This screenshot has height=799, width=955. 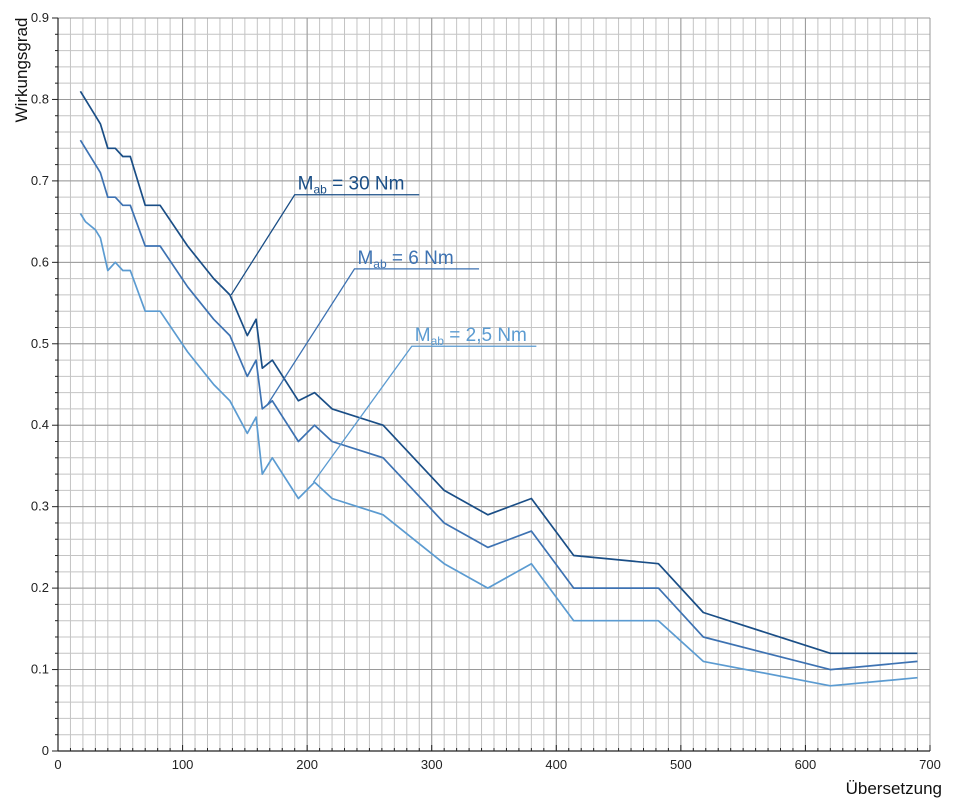 I want to click on y-tick-label: 0.4, so click(x=40, y=424).